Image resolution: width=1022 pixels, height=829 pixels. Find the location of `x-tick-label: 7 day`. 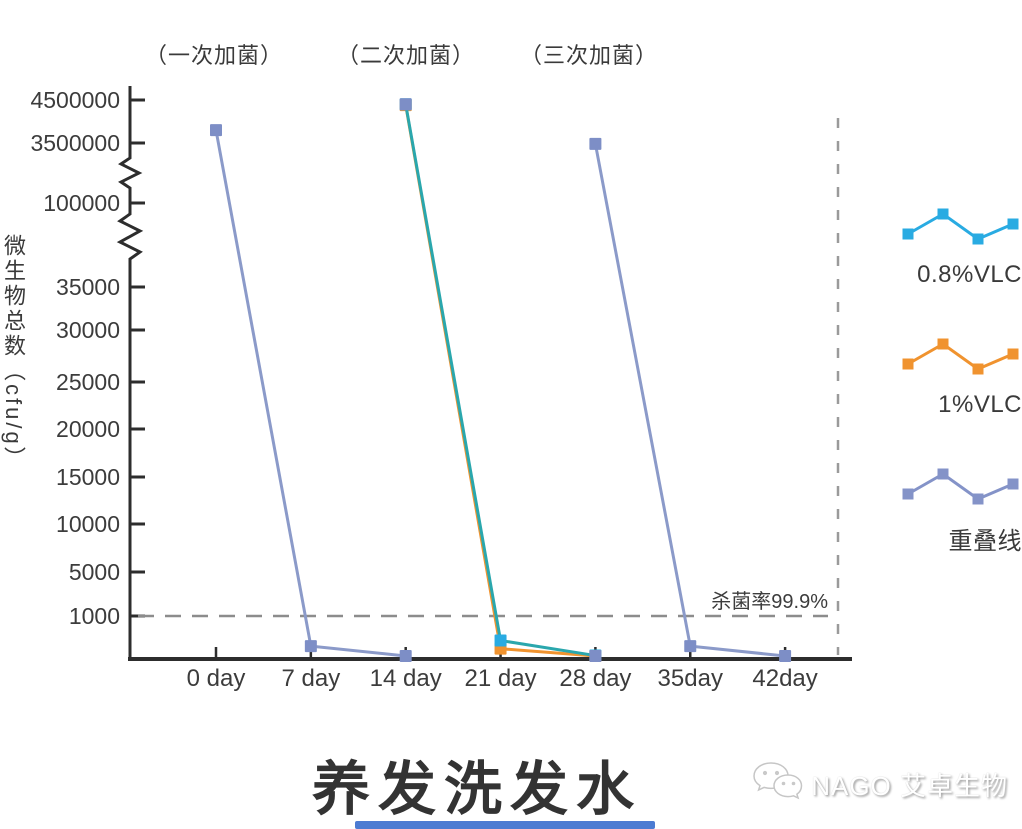

x-tick-label: 7 day is located at coordinates (310, 678).